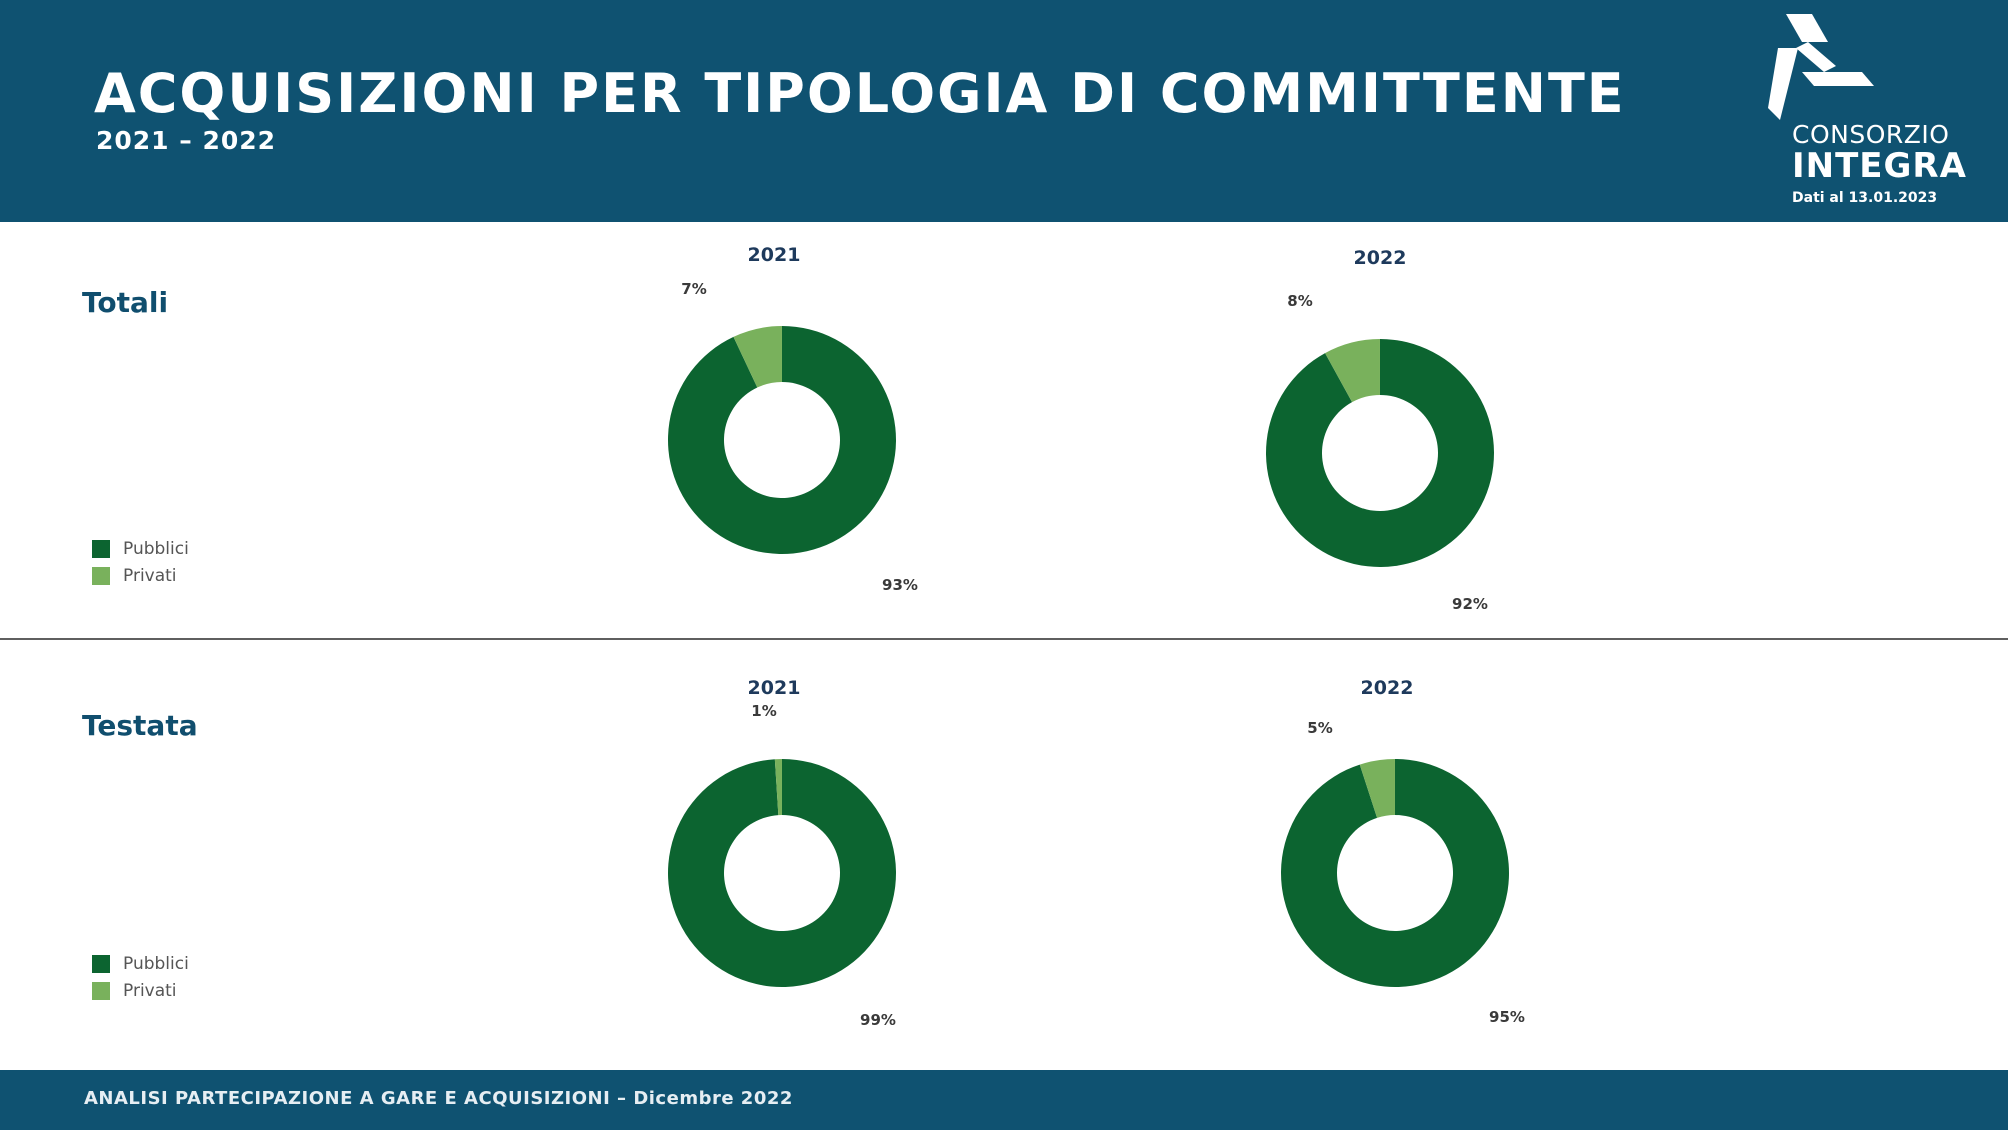 The image size is (2008, 1130). Describe the element at coordinates (186, 140) in the screenshot. I see `page-subtitle: 2021 – 2022` at that location.